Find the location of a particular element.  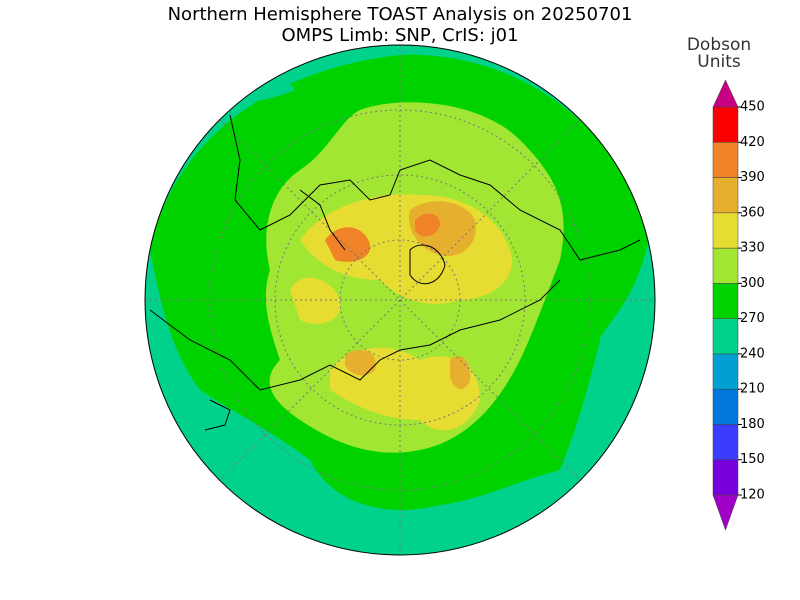

title-line: OMPS Limb: SNP, CrIS: j01 is located at coordinates (399, 35).